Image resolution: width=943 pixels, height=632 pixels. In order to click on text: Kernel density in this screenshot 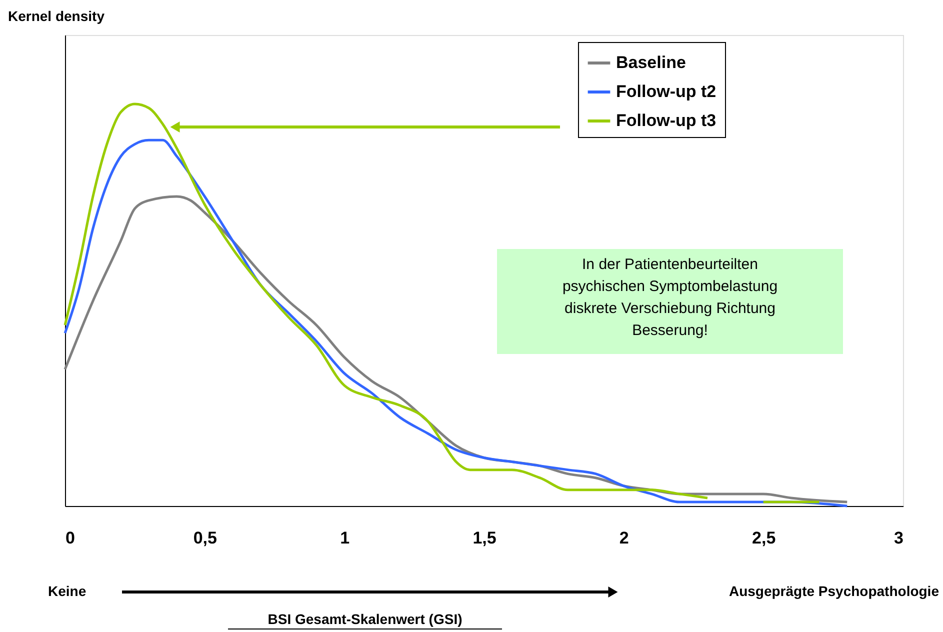, I will do `click(56, 16)`.